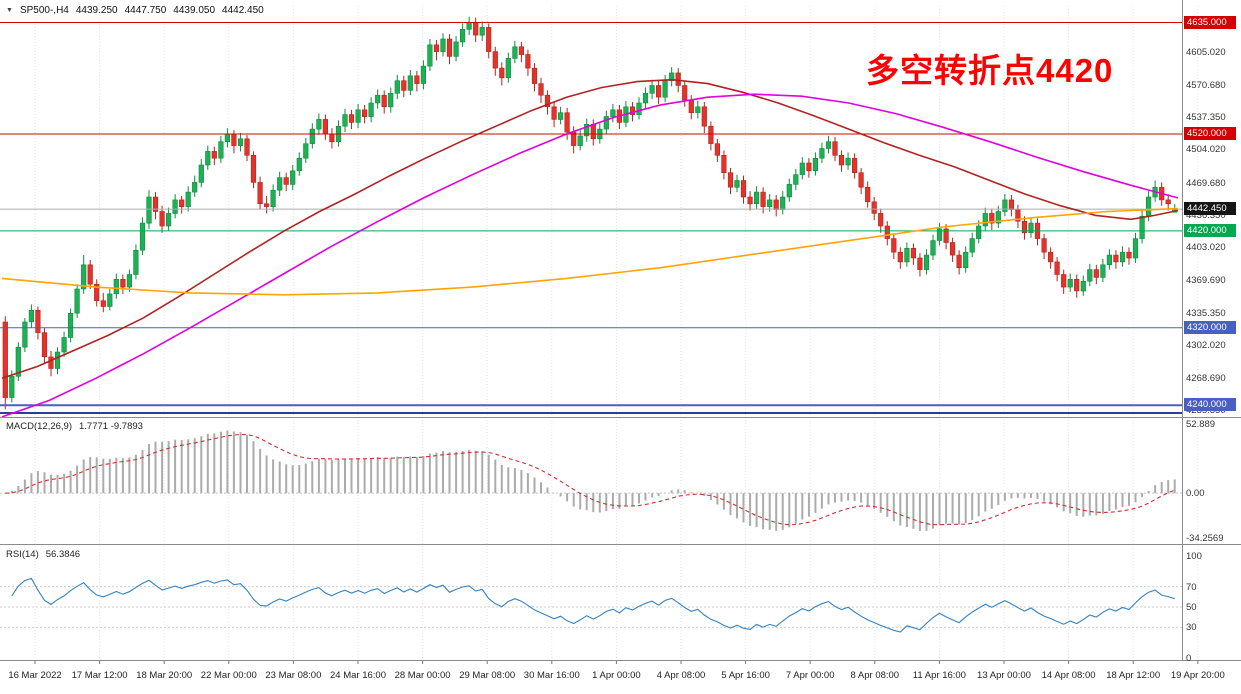 The width and height of the screenshot is (1241, 694). Describe the element at coordinates (590, 251) in the screenshot. I see `ma-long-line` at that location.